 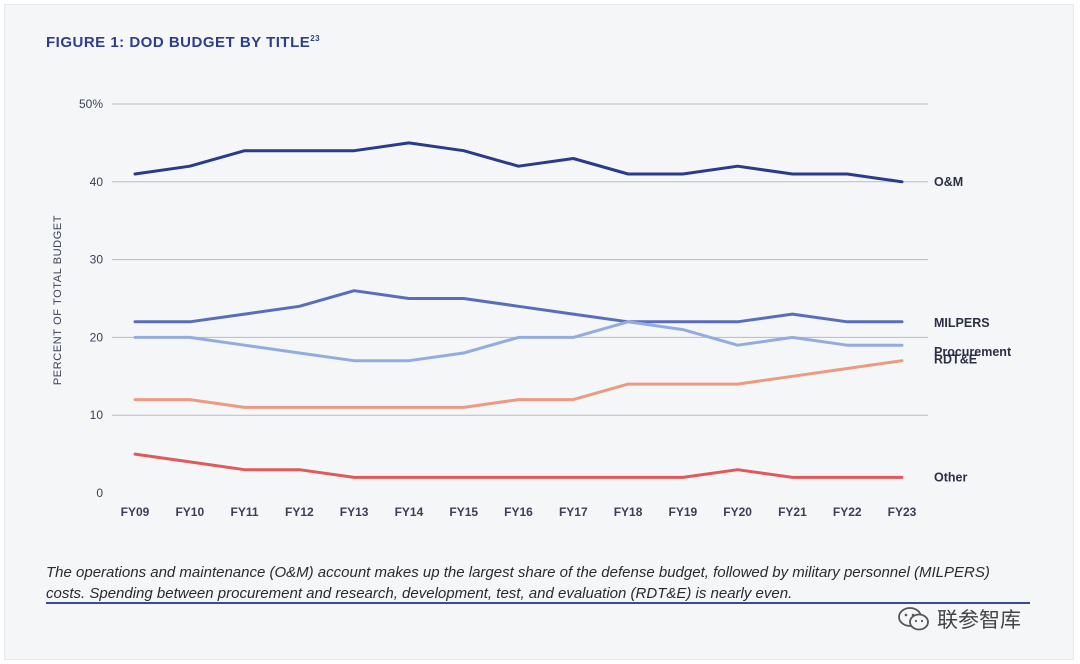 What do you see at coordinates (409, 512) in the screenshot?
I see `x-tick-label: FY14` at bounding box center [409, 512].